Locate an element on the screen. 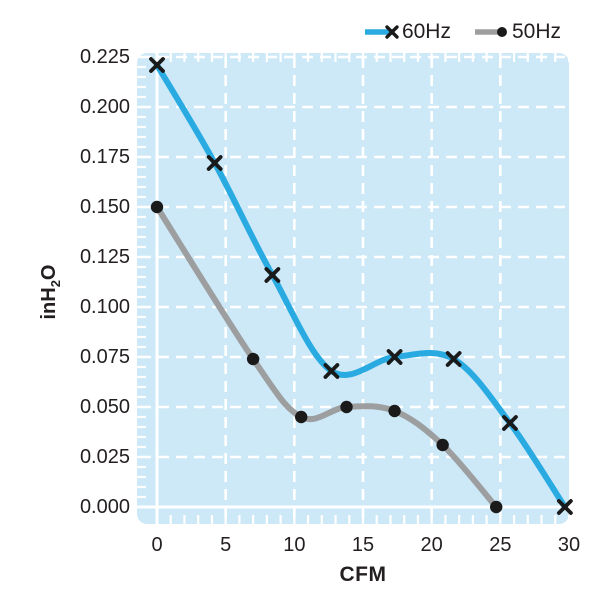  y-axis-title-sub: 2 is located at coordinates (55, 284).